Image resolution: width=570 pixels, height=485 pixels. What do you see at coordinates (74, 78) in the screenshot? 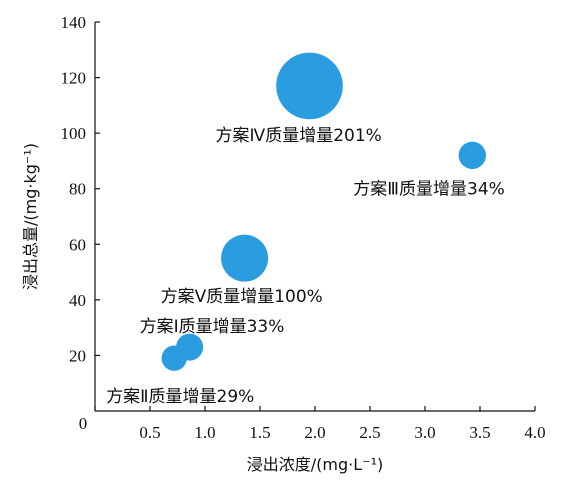
I see `y-tick-label: 120` at bounding box center [74, 78].